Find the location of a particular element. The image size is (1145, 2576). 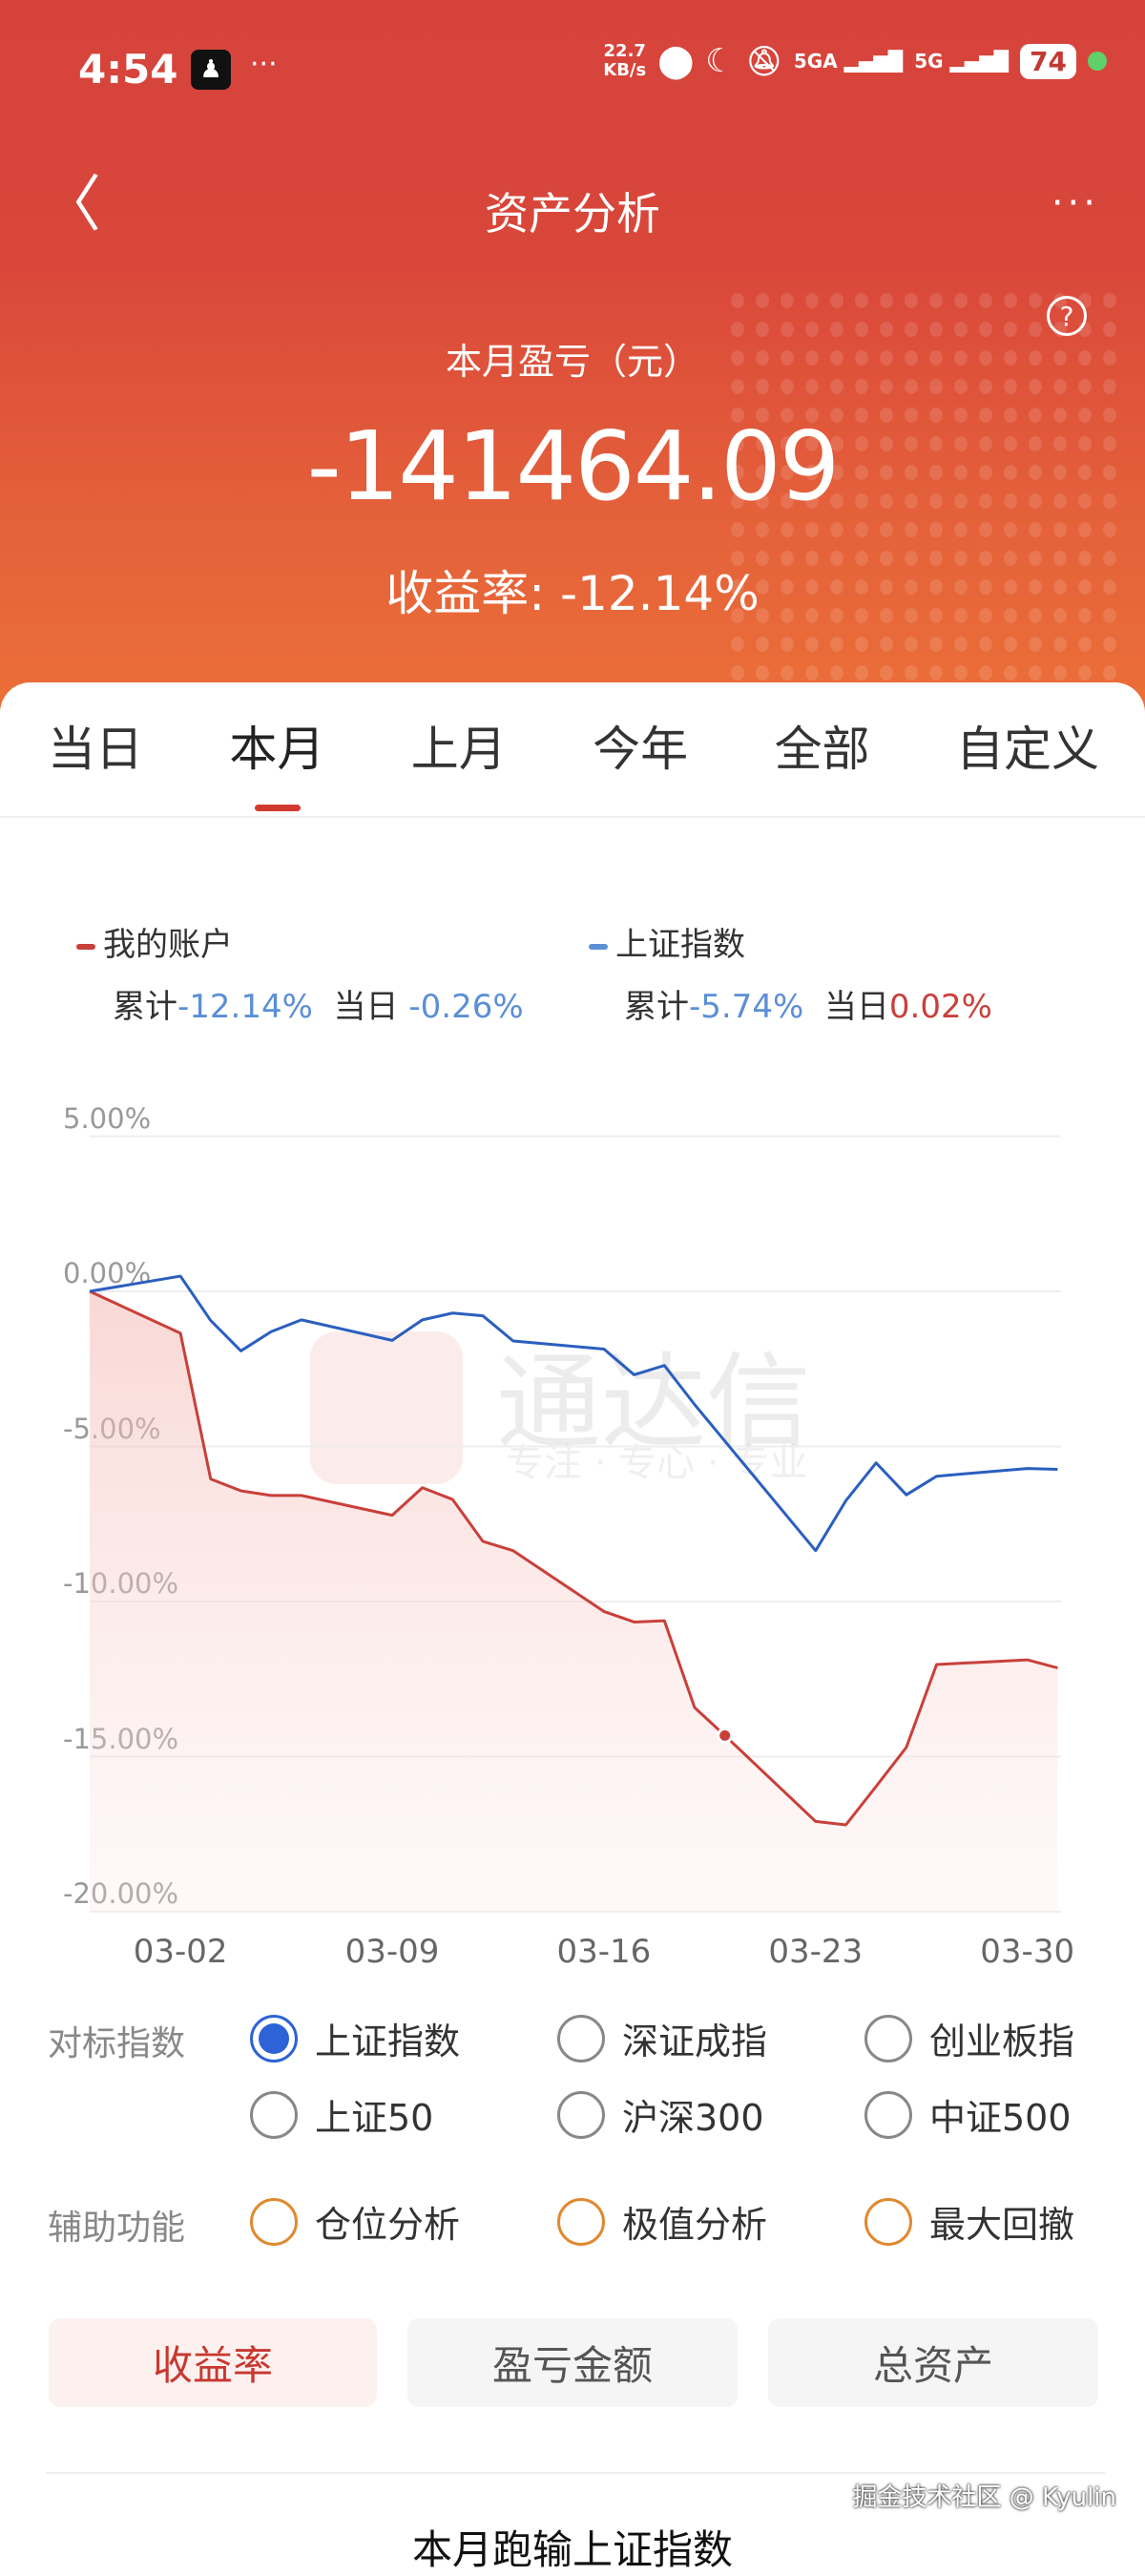

mode-pnl-amount-button: 盈亏金额 is located at coordinates (572, 2362).